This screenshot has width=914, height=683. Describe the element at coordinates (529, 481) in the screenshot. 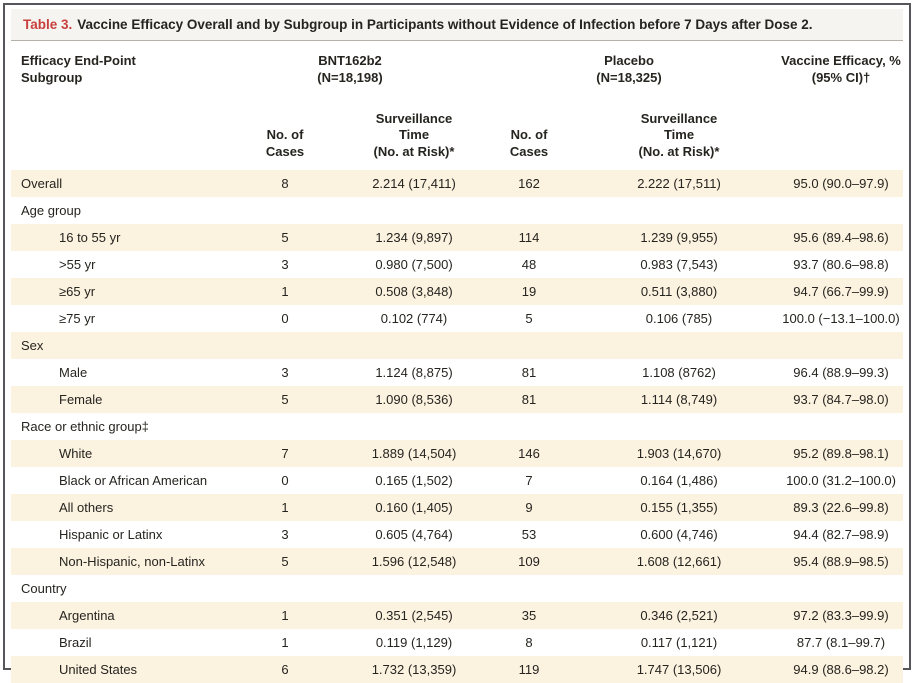

I see `placebo-cases: 7` at that location.